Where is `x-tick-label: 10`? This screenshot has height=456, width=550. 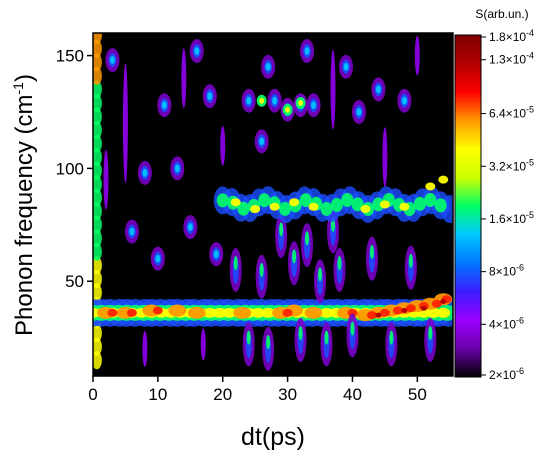
x-tick-label: 10 is located at coordinates (157, 394).